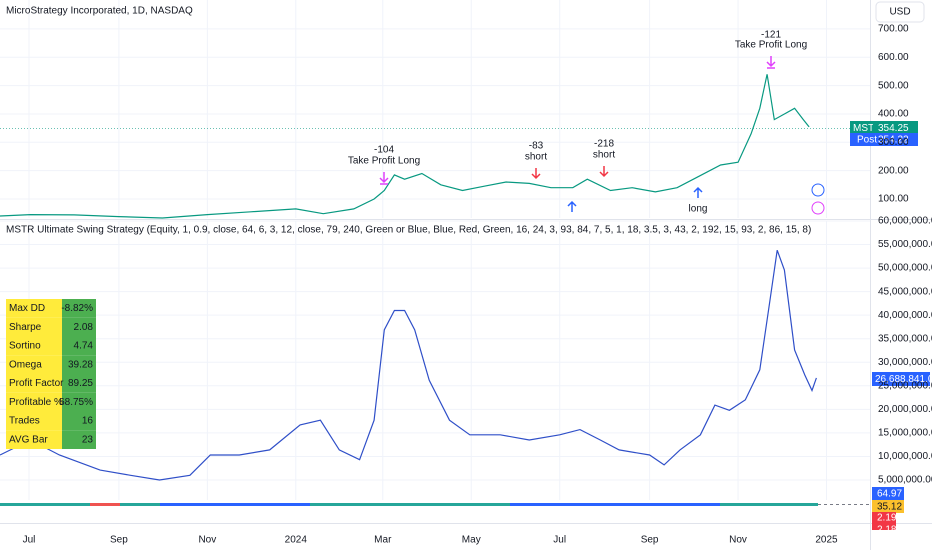  I want to click on badge-value: 2.18, so click(887, 530).